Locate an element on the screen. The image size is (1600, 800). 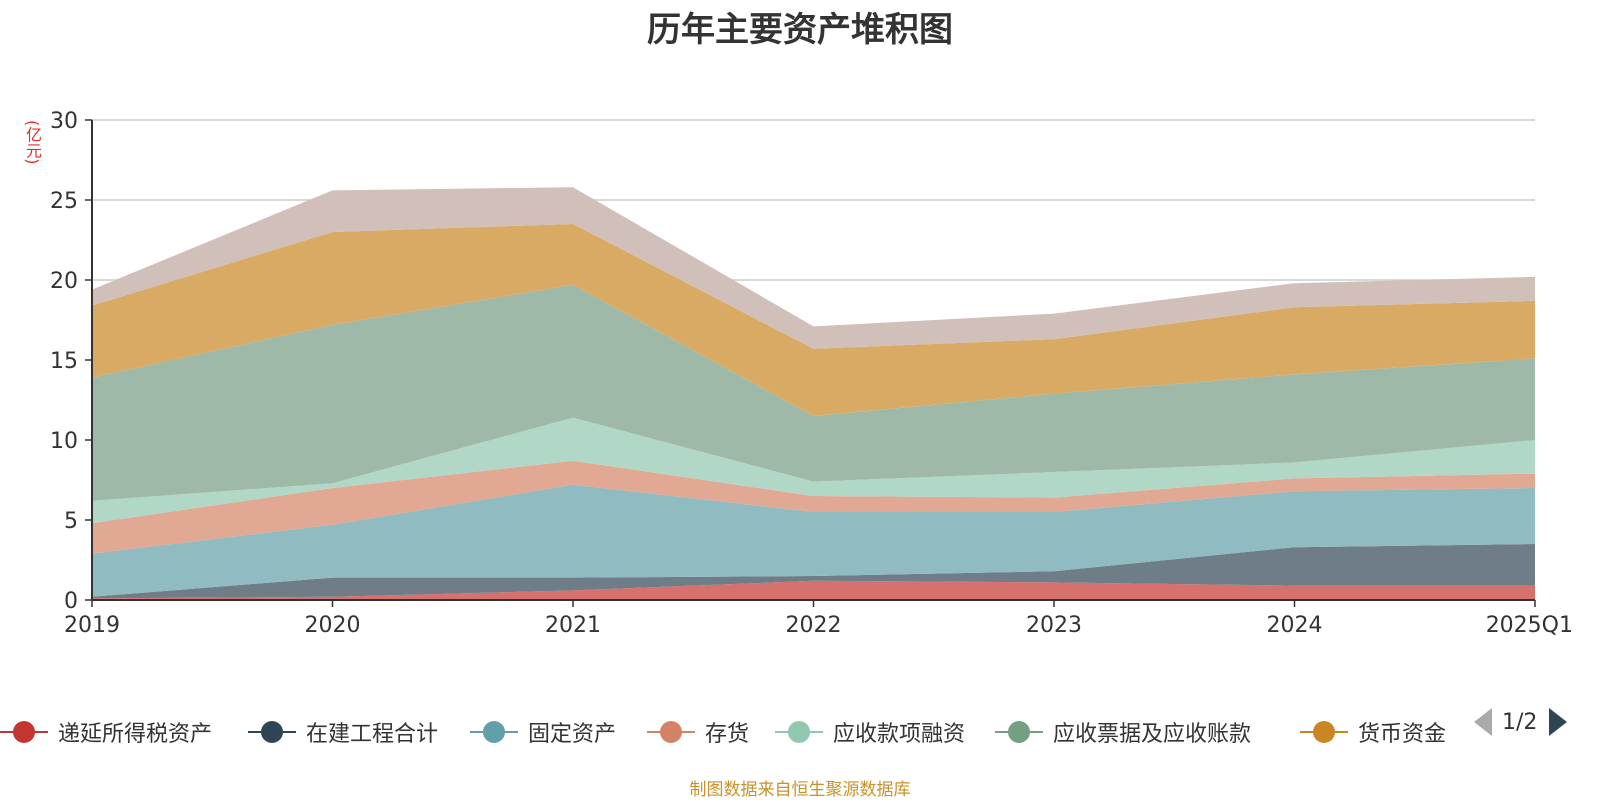
legend-label: 存货 is located at coordinates (727, 734).